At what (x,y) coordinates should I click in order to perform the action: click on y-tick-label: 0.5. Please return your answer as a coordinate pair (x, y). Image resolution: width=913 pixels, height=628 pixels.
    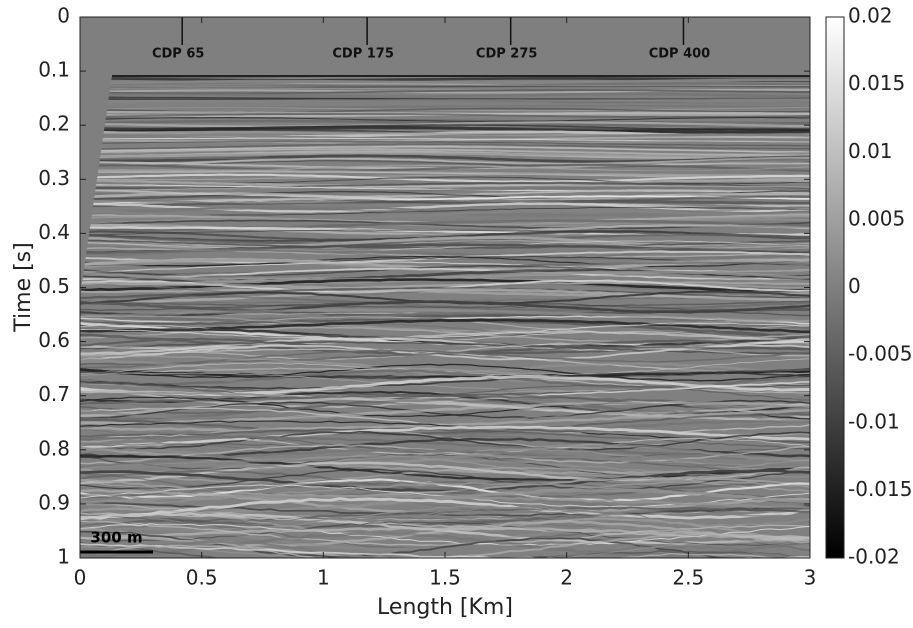
    Looking at the image, I should click on (54, 286).